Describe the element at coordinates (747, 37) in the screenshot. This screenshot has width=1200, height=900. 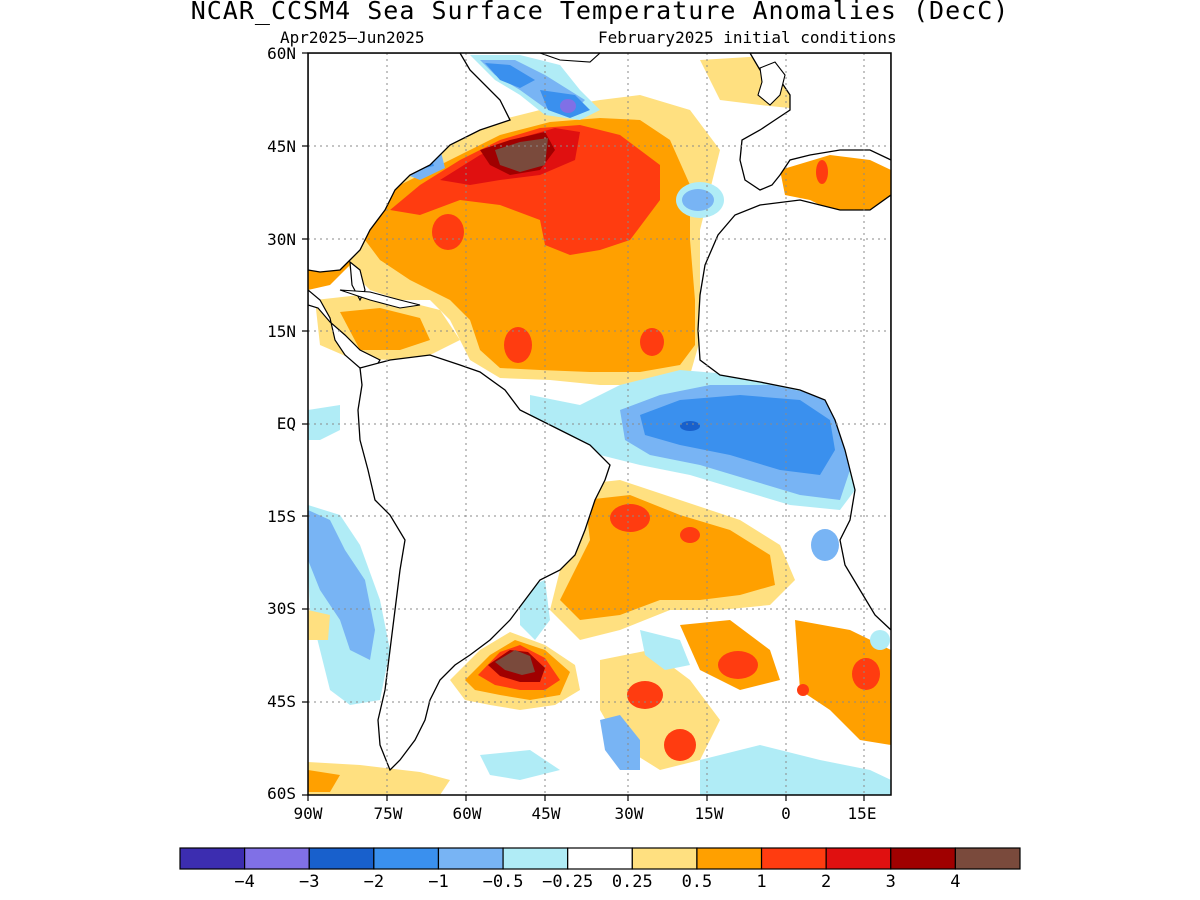
I see `initial-conditions: February2025 initial conditions` at that location.